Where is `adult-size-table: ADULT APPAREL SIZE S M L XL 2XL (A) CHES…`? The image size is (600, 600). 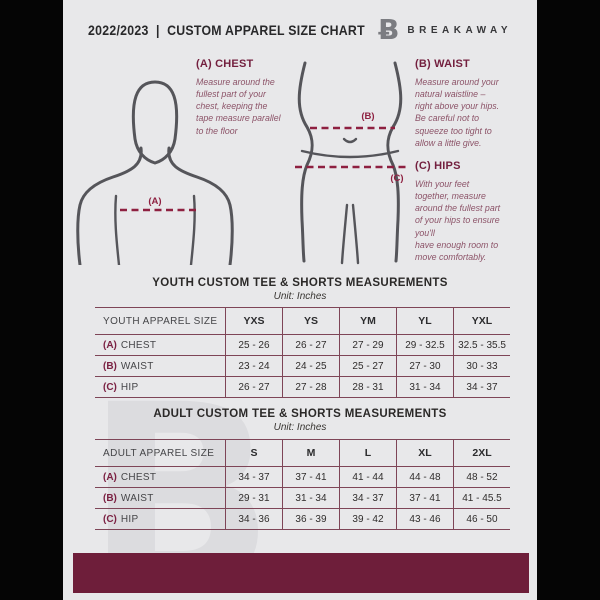
adult-size-table: ADULT APPAREL SIZE S M L XL 2XL (A) CHES… is located at coordinates (302, 484).